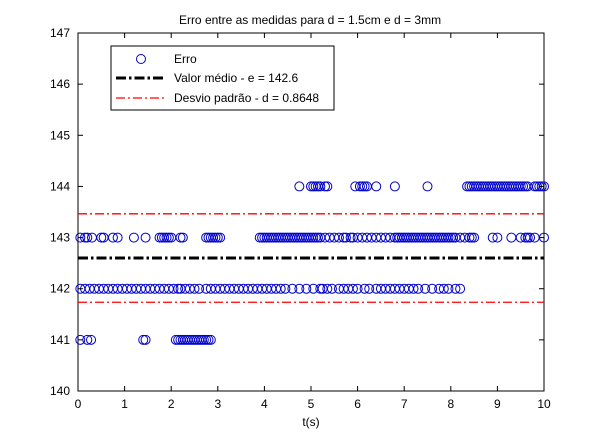 The width and height of the screenshot is (600, 440). Describe the element at coordinates (450, 404) in the screenshot. I see `x-tick-label: 8` at that location.